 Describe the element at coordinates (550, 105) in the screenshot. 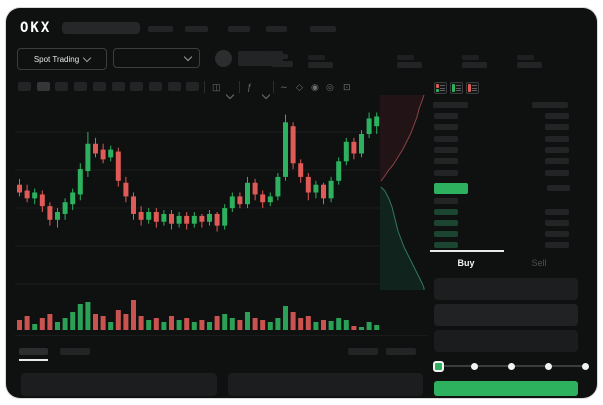

I see `orderbook-amount-header` at that location.